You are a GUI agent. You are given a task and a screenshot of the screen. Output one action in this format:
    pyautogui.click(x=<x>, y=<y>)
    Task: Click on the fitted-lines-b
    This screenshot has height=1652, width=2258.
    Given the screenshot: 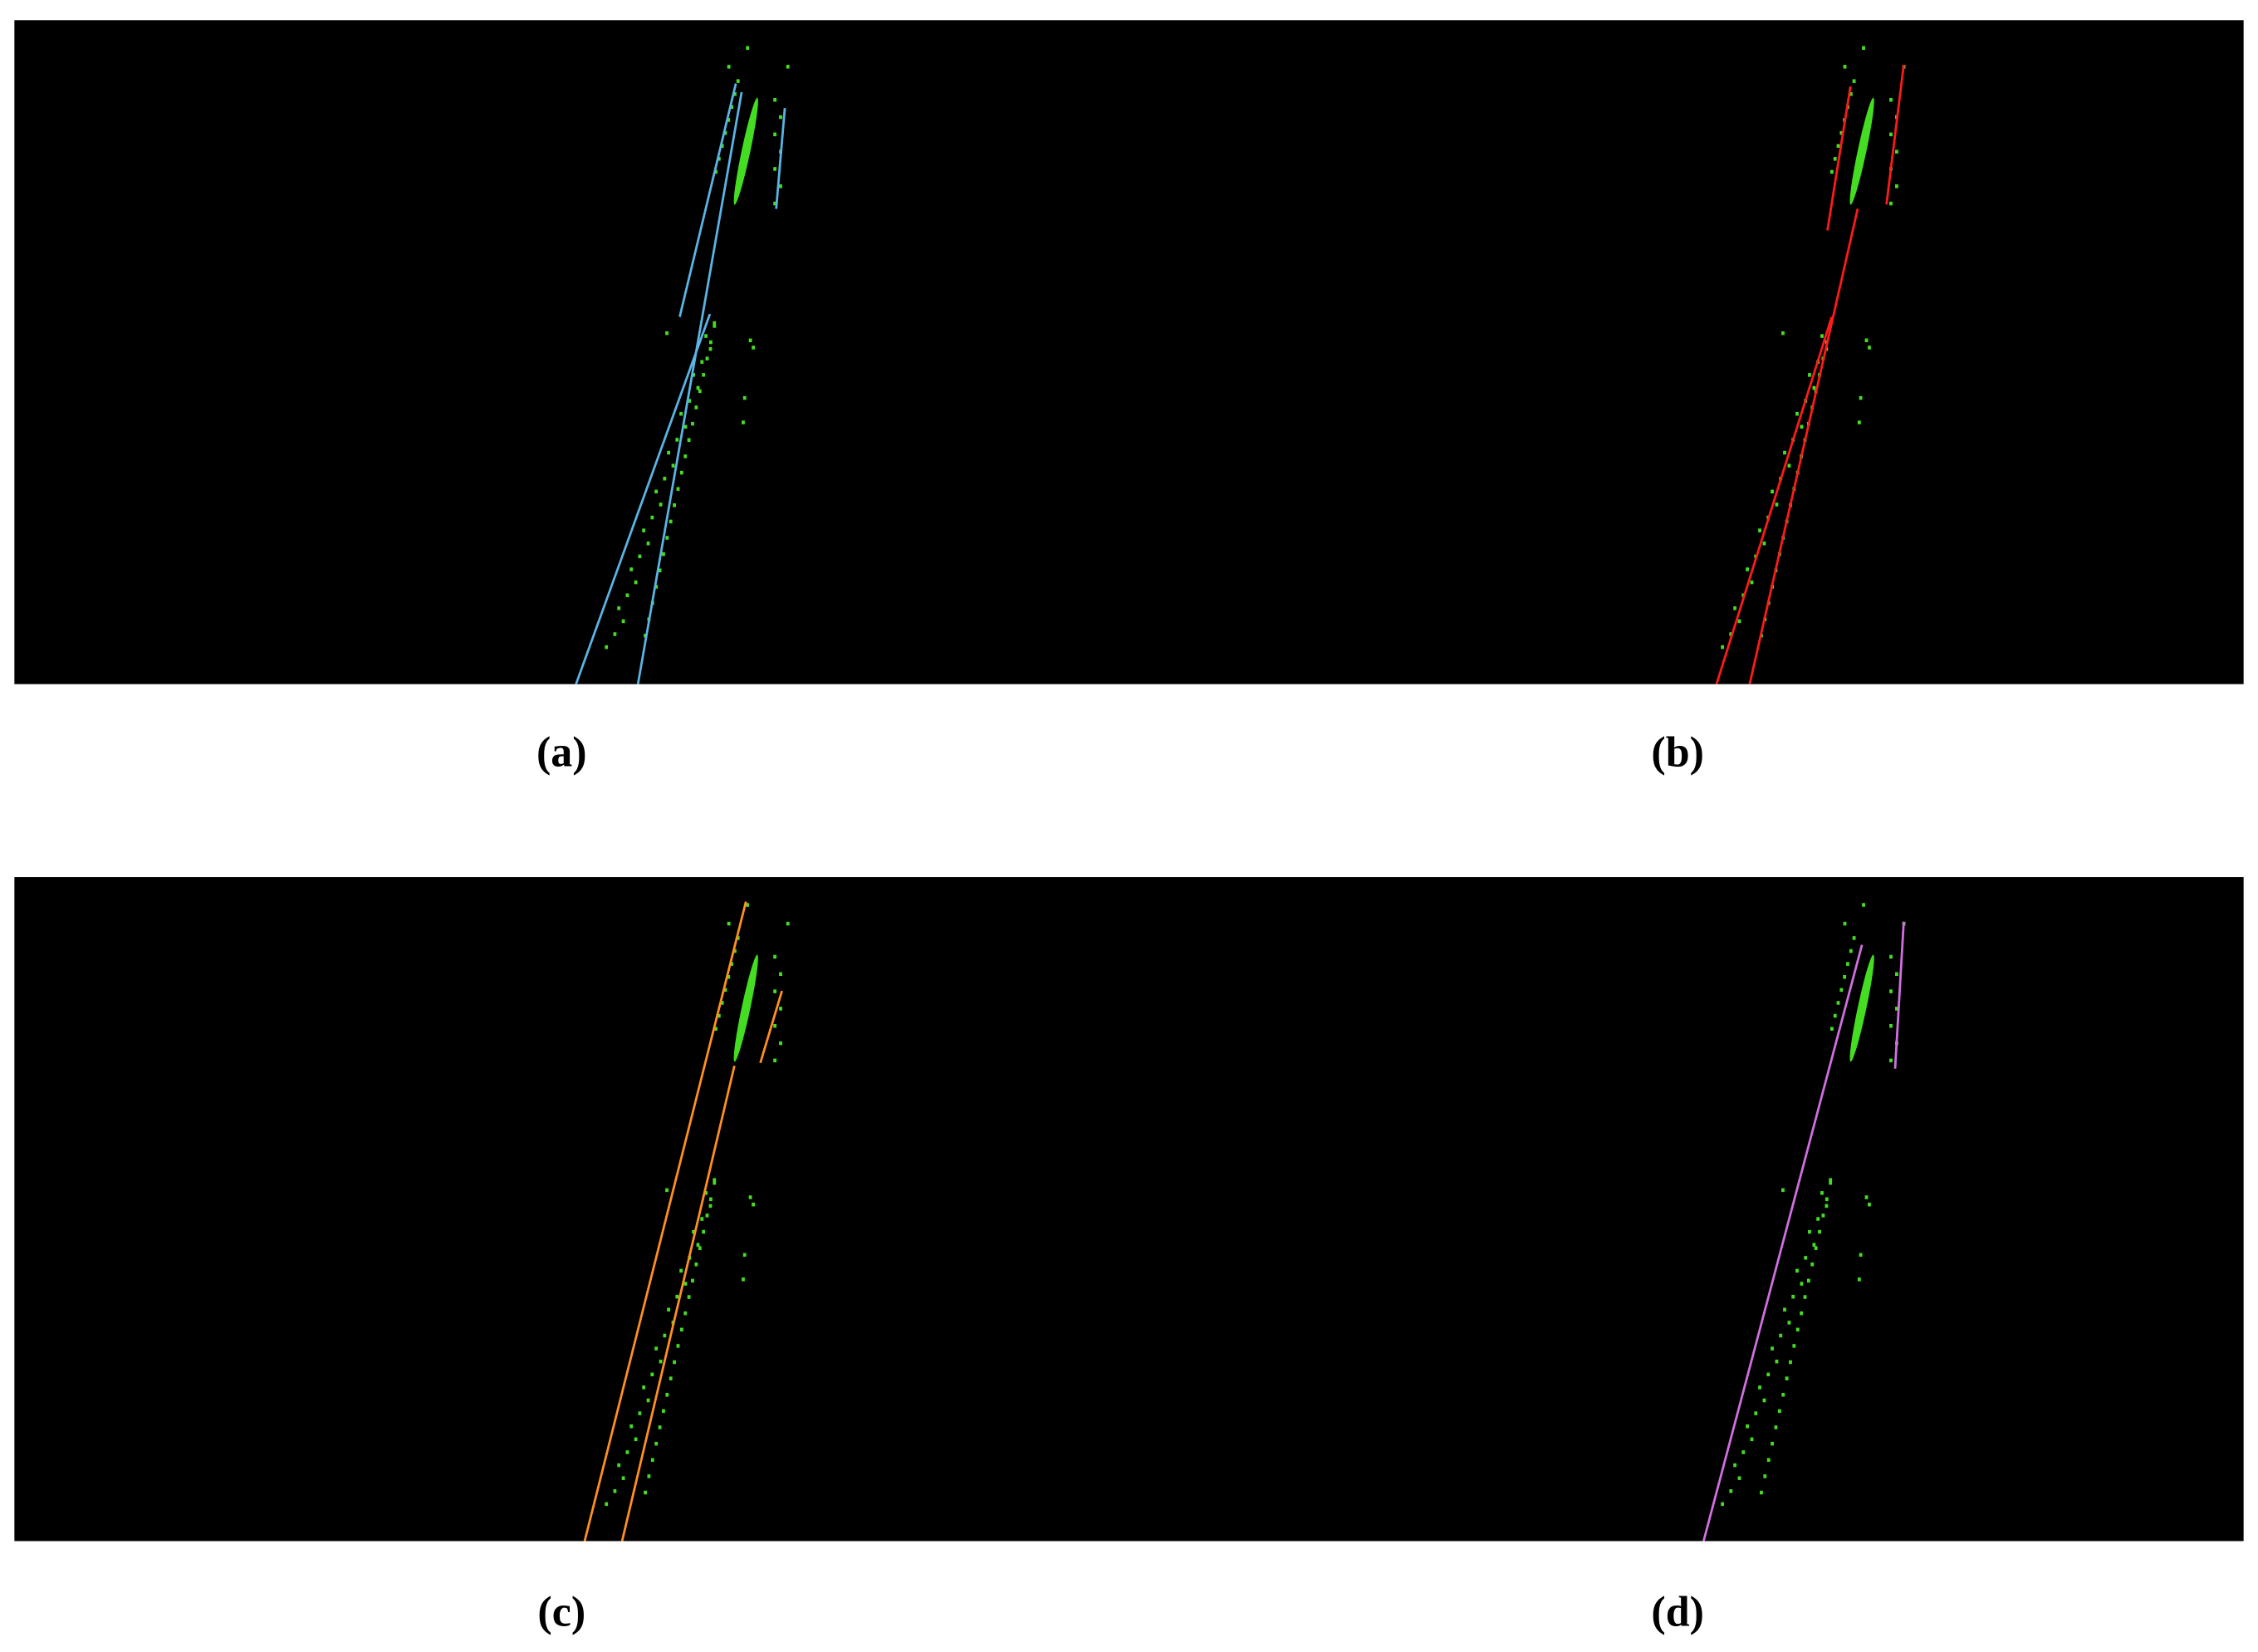 What is the action you would take?
    pyautogui.click(x=1810, y=375)
    